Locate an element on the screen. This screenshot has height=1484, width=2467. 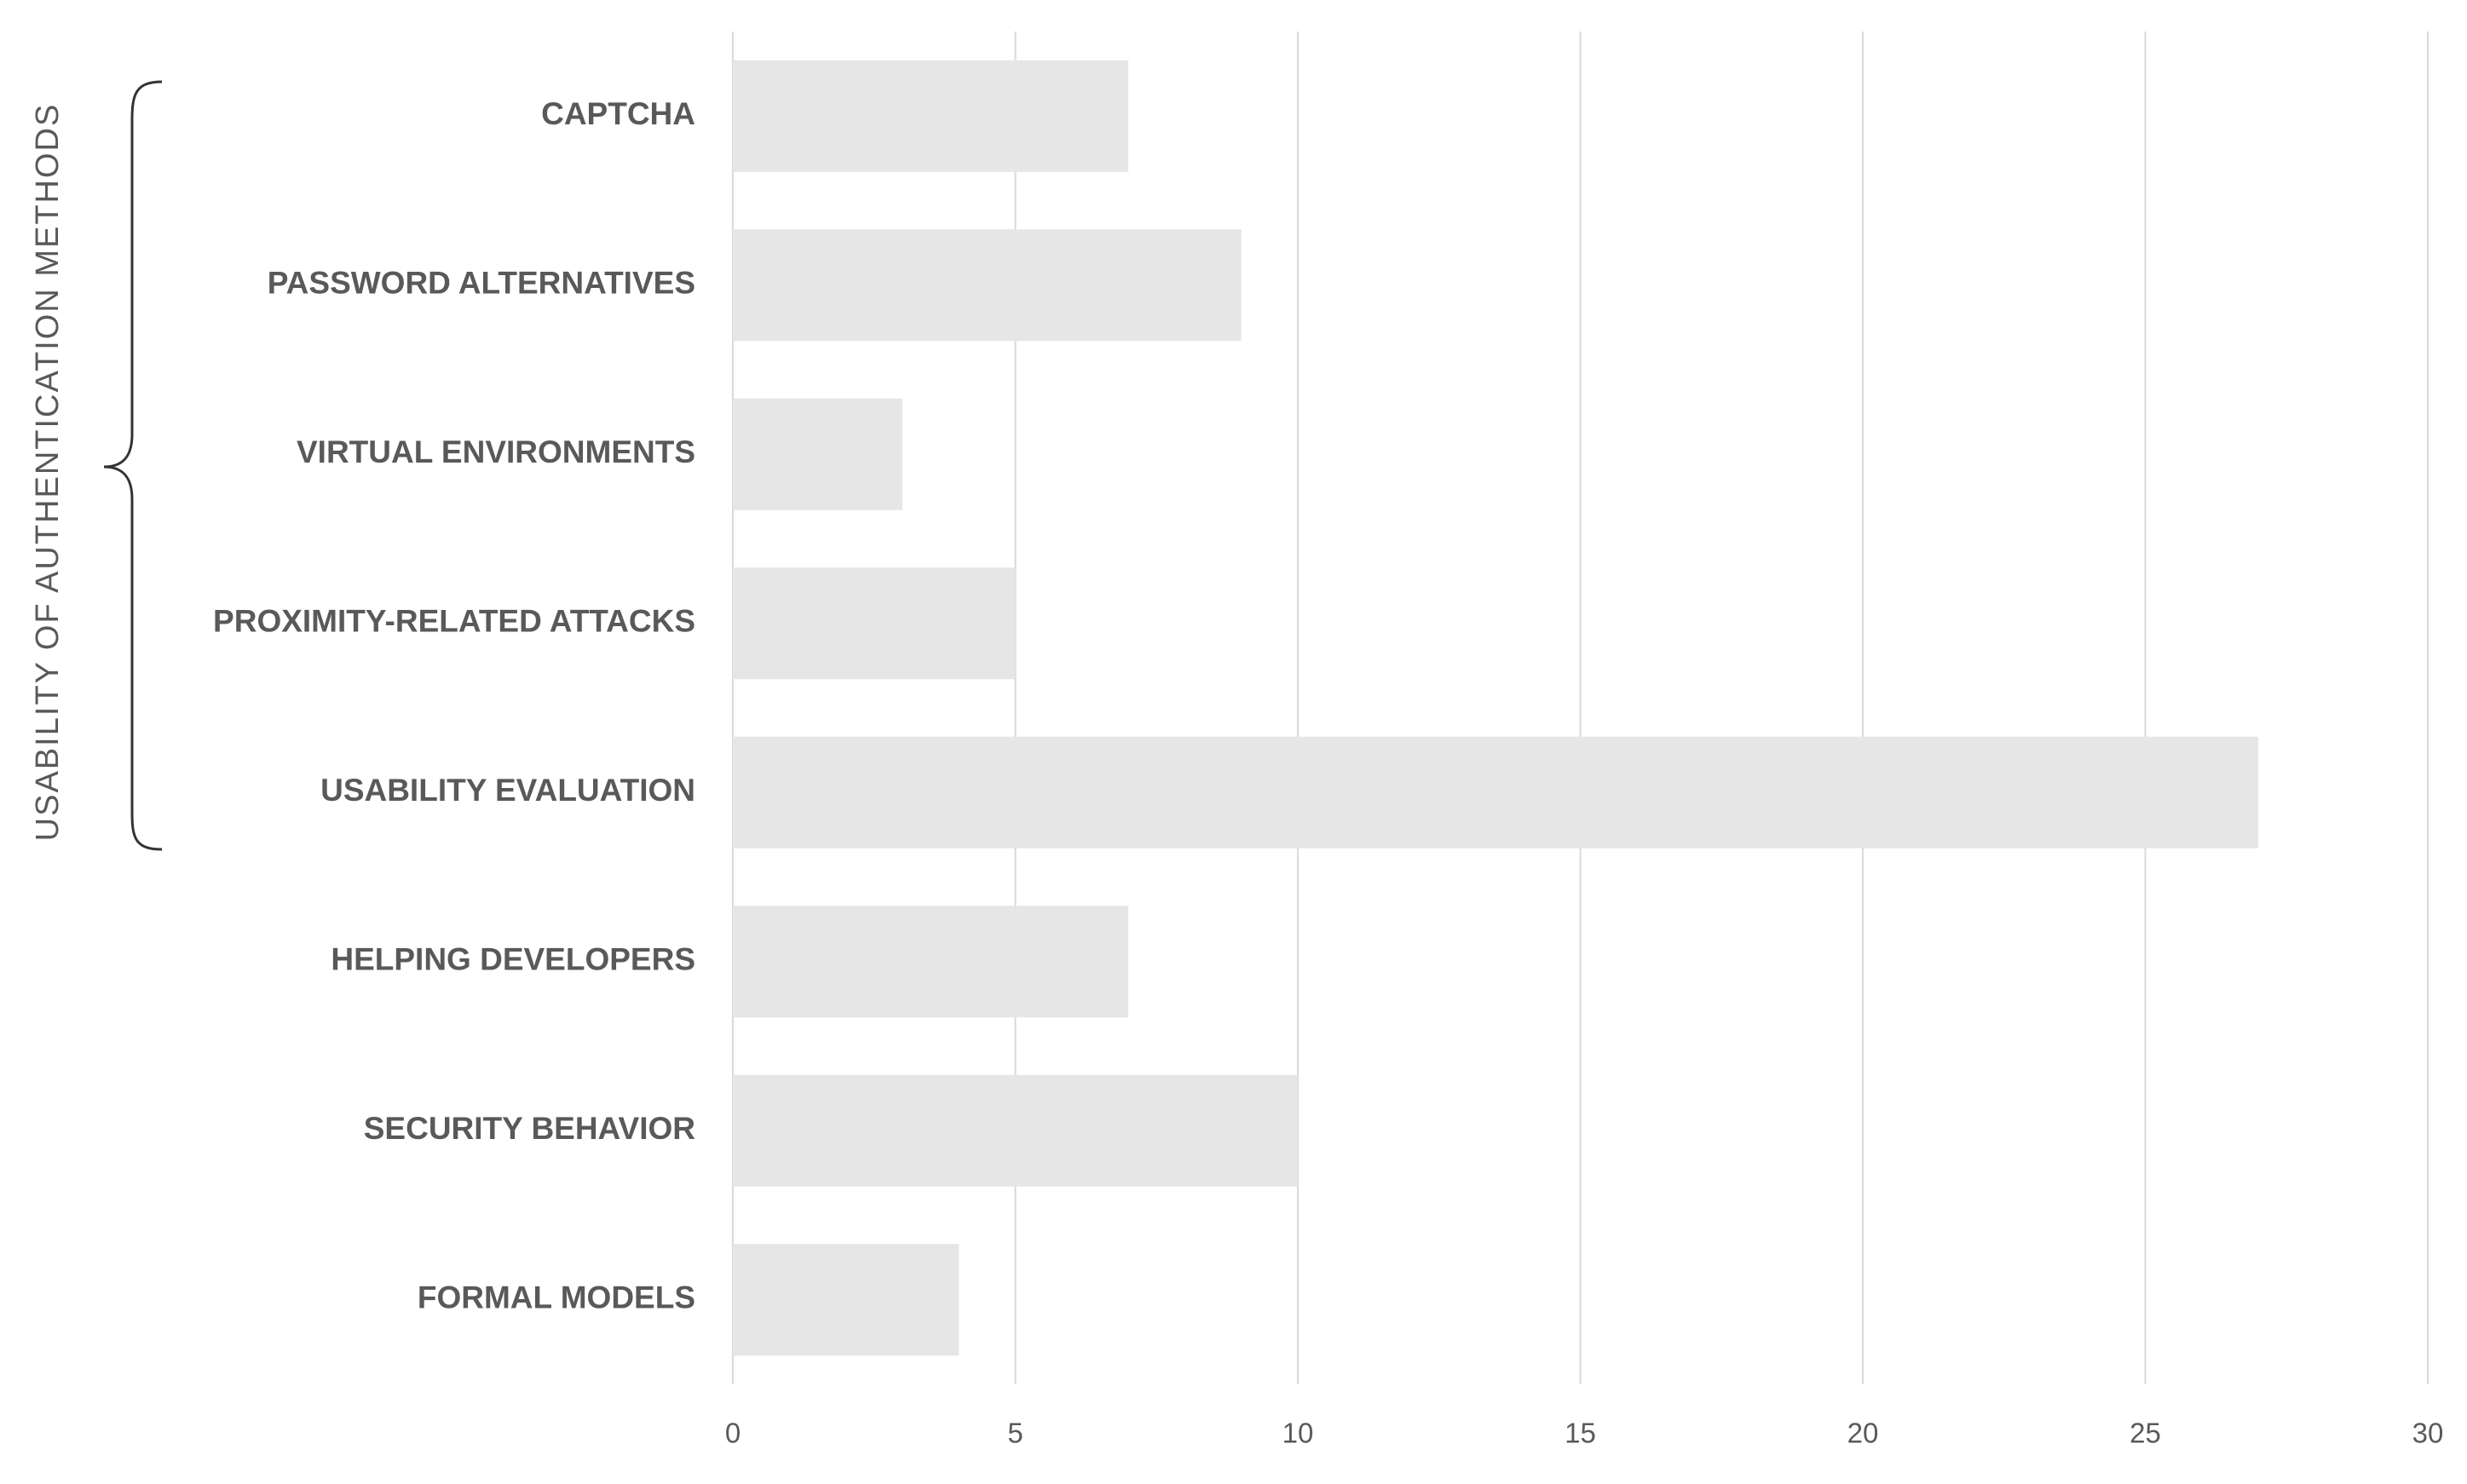
y-tick-label: CAPTCHA is located at coordinates (618, 113).